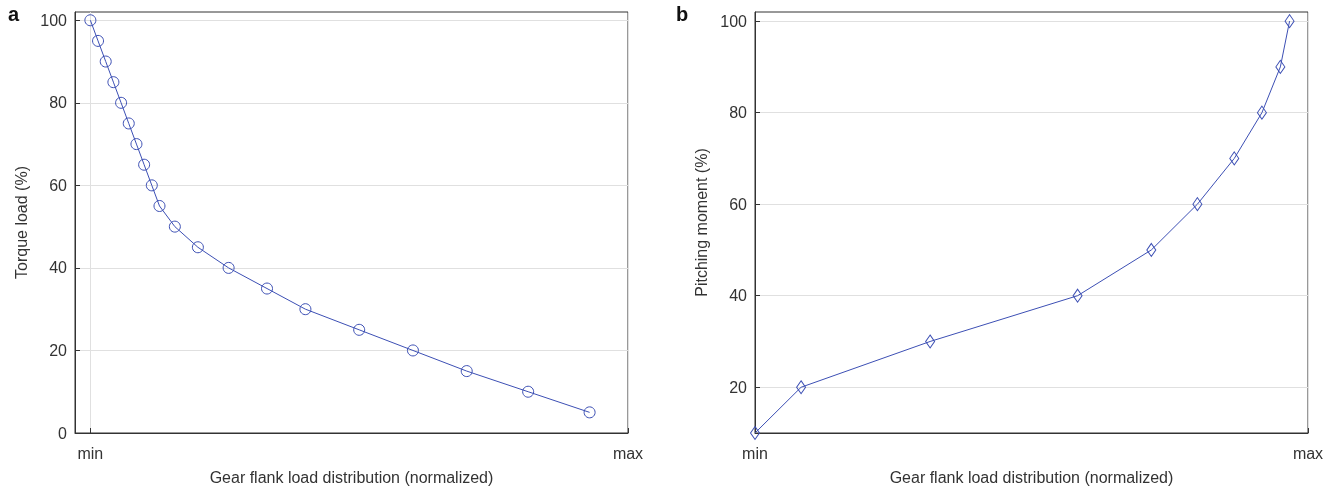 Image resolution: width=1337 pixels, height=498 pixels. What do you see at coordinates (682, 14) in the screenshot?
I see `text: b` at bounding box center [682, 14].